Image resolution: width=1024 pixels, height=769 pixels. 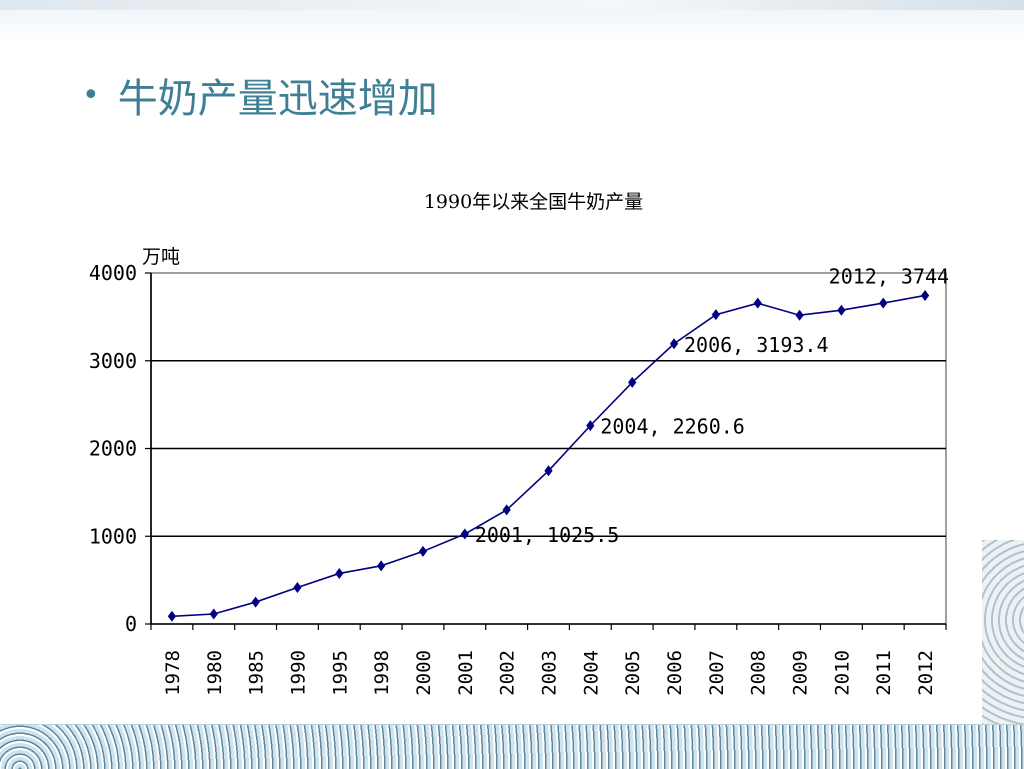 What do you see at coordinates (161, 257) in the screenshot?
I see `y-axis-label: 万吨` at bounding box center [161, 257].